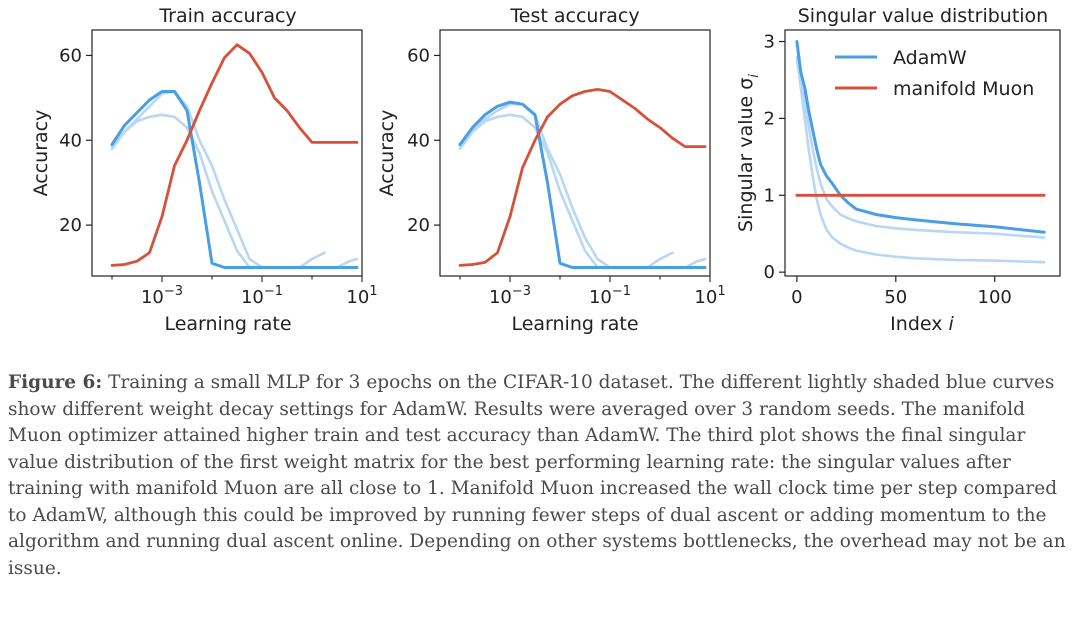 The width and height of the screenshot is (1080, 622). Describe the element at coordinates (769, 195) in the screenshot. I see `singular-value-ytick-label: 1` at that location.